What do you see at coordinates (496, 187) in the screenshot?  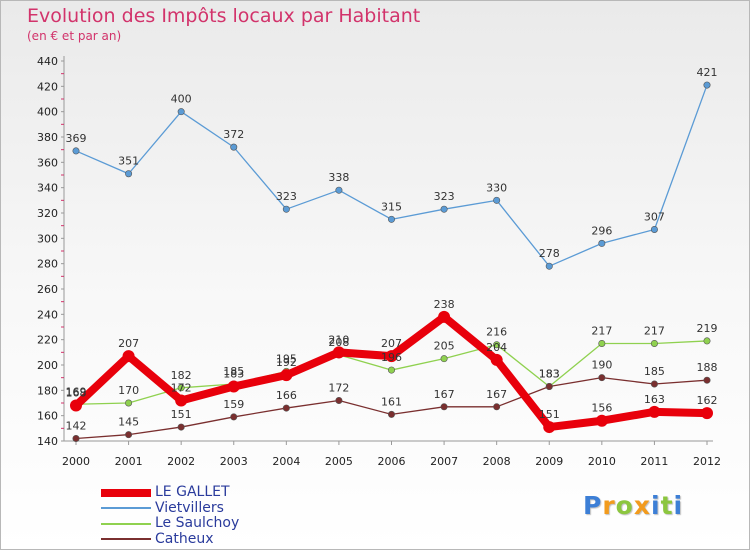 I see `data-label-vietvillers: 330` at bounding box center [496, 187].